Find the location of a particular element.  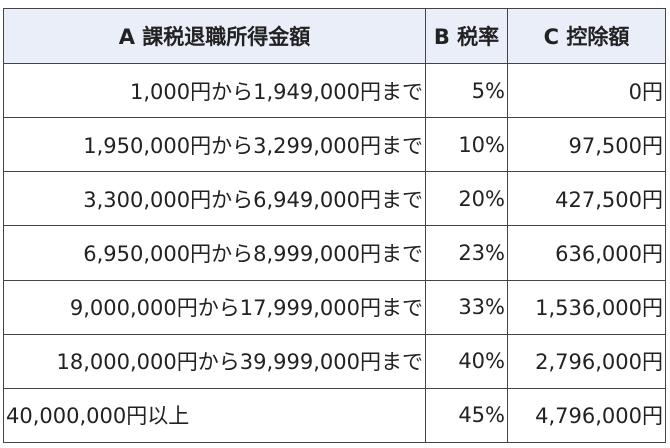

table-cell: 5% is located at coordinates (466, 90).